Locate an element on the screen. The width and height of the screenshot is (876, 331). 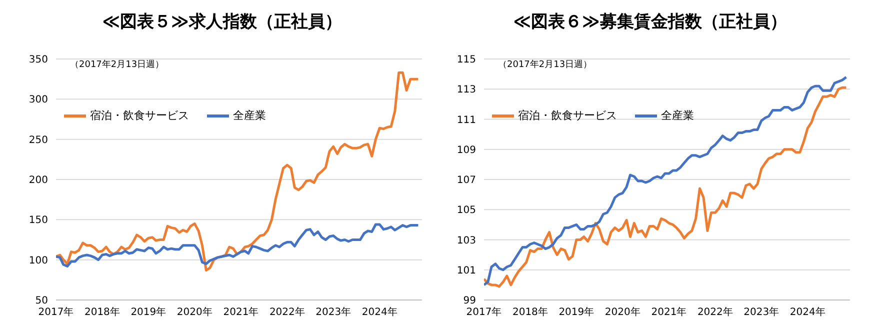
line-series is located at coordinates (238, 245).